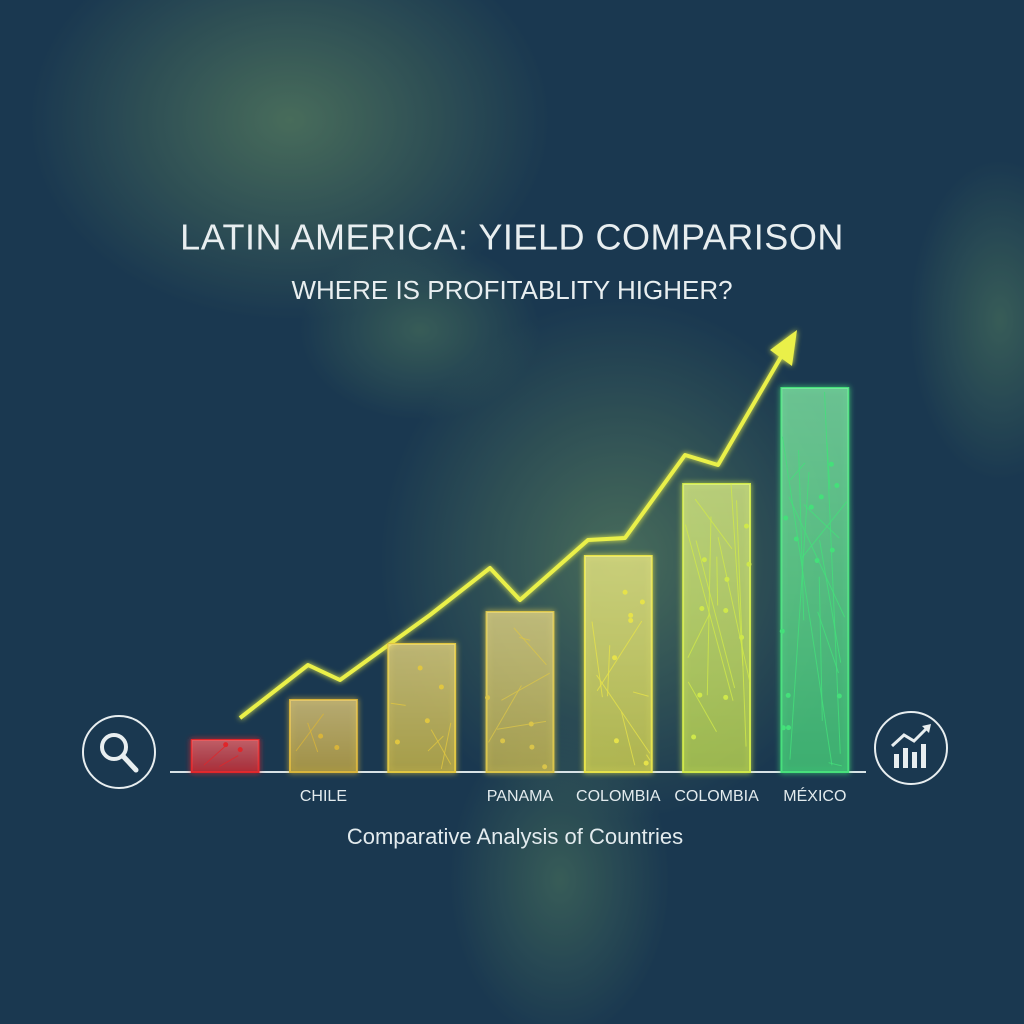 The width and height of the screenshot is (1024, 1024). What do you see at coordinates (119, 752) in the screenshot?
I see `search-icon` at bounding box center [119, 752].